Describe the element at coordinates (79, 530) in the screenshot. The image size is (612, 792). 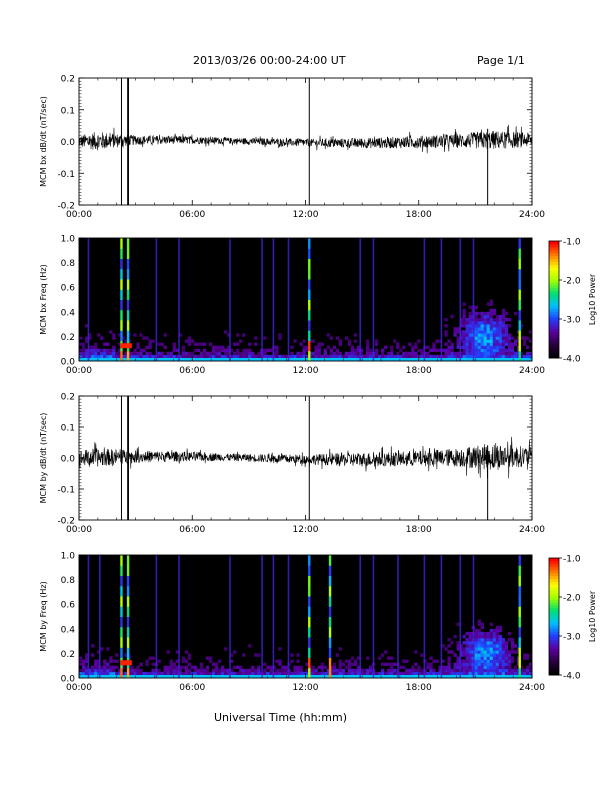
I see `x-tick-label: 00:00` at that location.